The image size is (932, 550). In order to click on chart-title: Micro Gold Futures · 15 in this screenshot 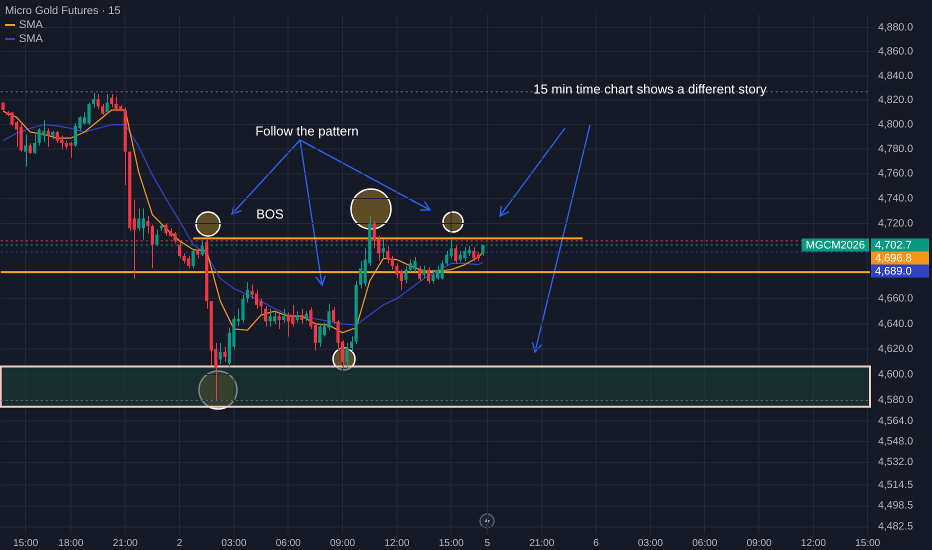, I will do `click(63, 11)`.